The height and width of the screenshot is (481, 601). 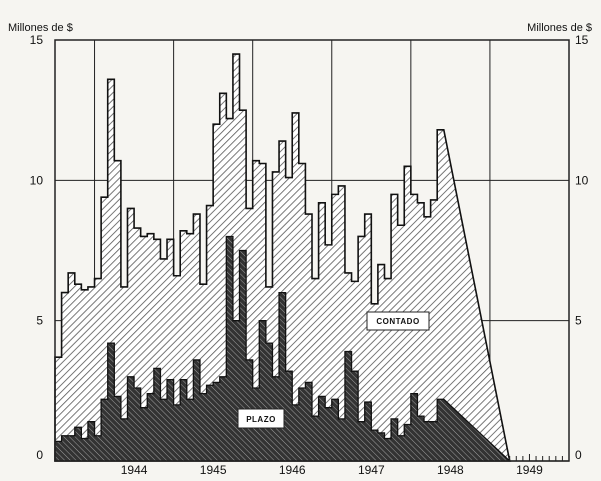 What do you see at coordinates (450, 470) in the screenshot?
I see `x-tick-label-1948: 1948` at bounding box center [450, 470].